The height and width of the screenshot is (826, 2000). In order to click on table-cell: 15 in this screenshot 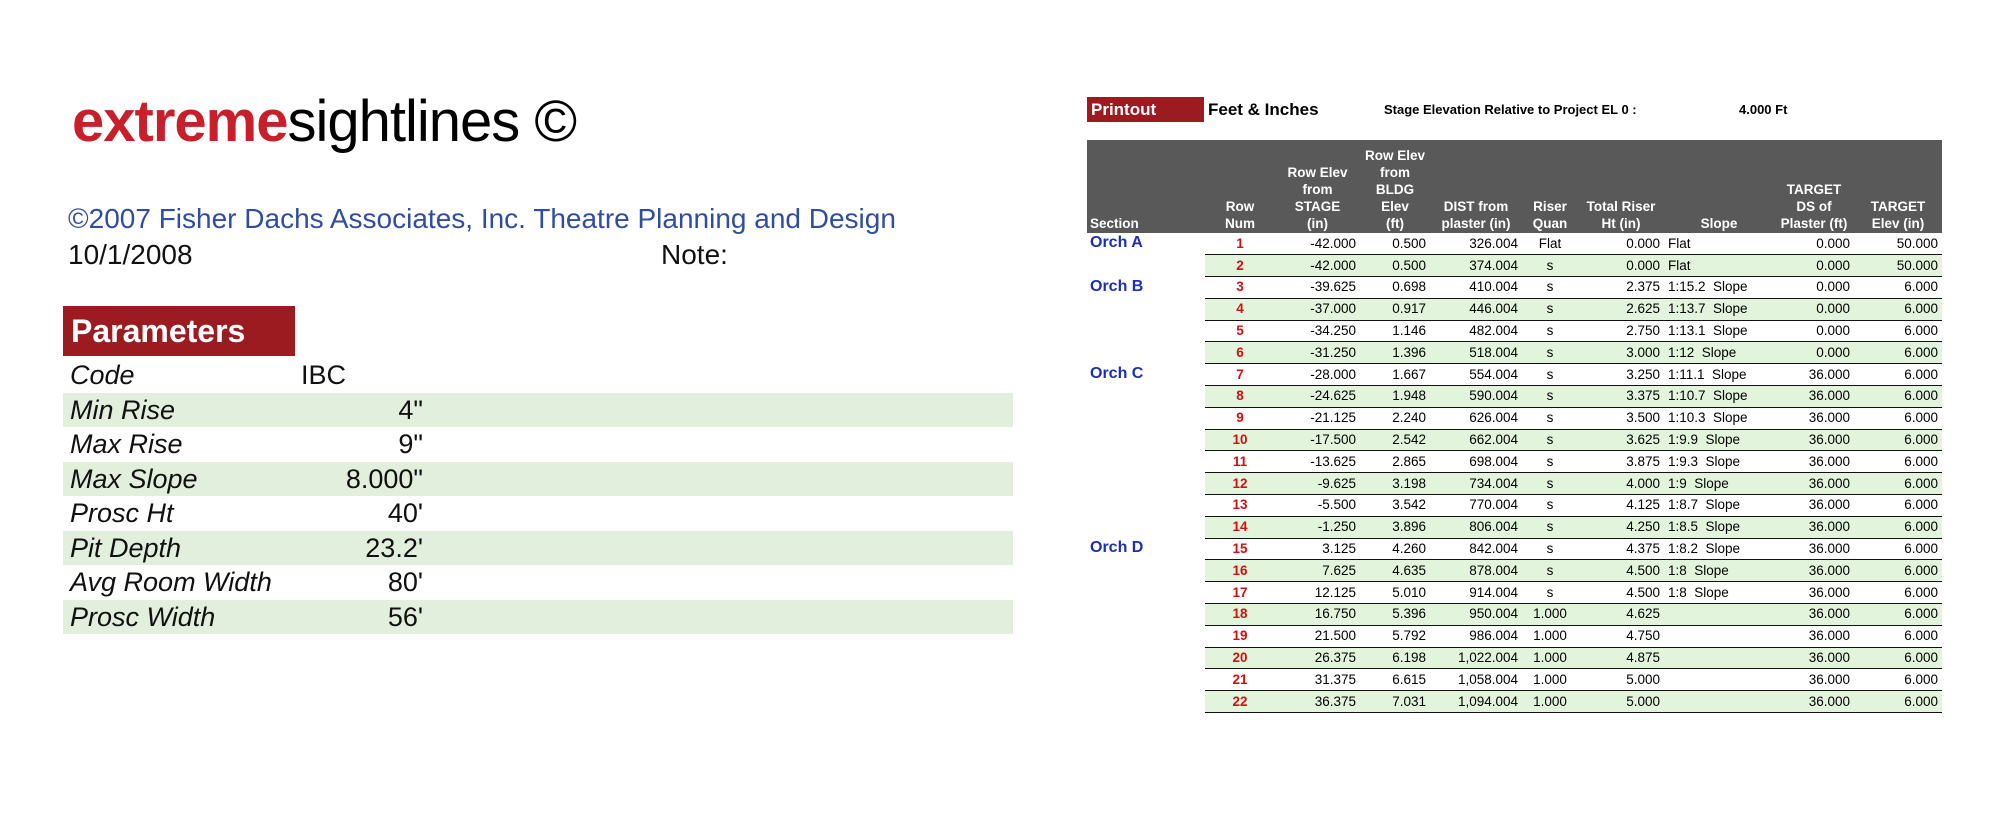, I will do `click(1240, 549)`.